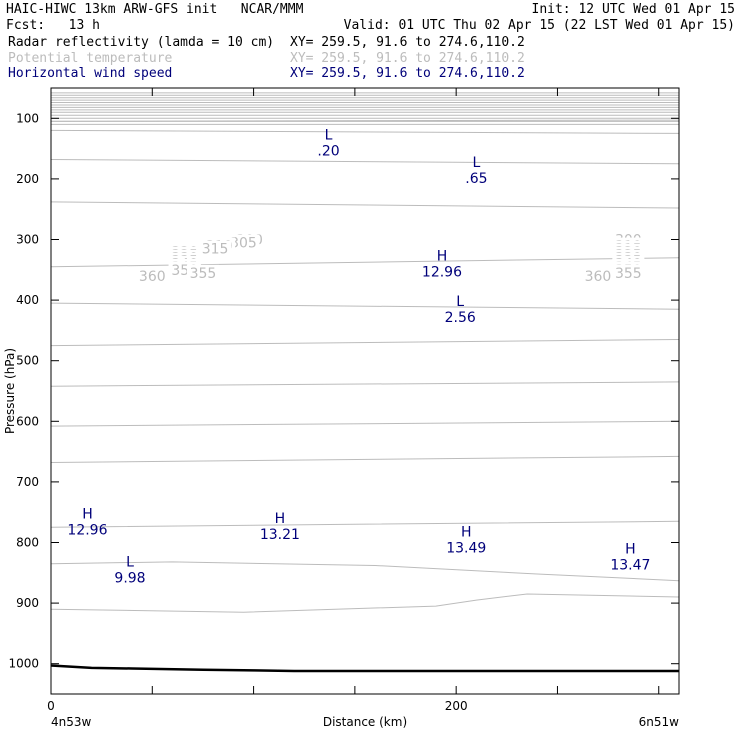 The width and height of the screenshot is (740, 740). What do you see at coordinates (466, 548) in the screenshot?
I see `wind-extremum-value-2: 13.49` at bounding box center [466, 548].